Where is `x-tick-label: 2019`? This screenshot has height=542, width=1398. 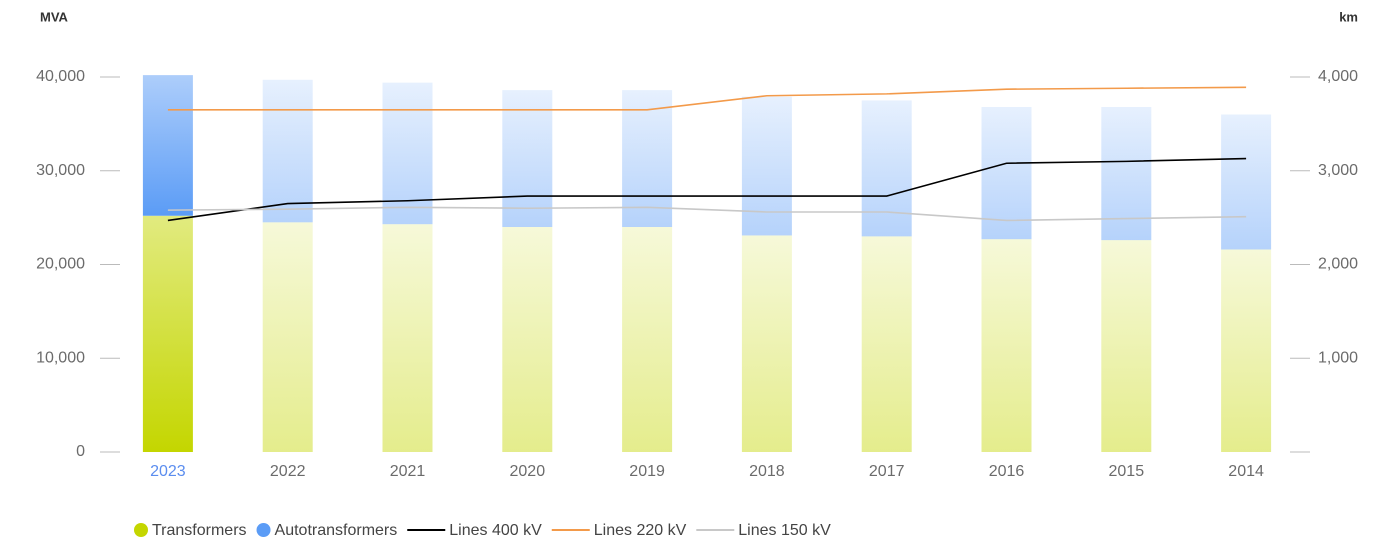 x-tick-label: 2019 is located at coordinates (647, 471).